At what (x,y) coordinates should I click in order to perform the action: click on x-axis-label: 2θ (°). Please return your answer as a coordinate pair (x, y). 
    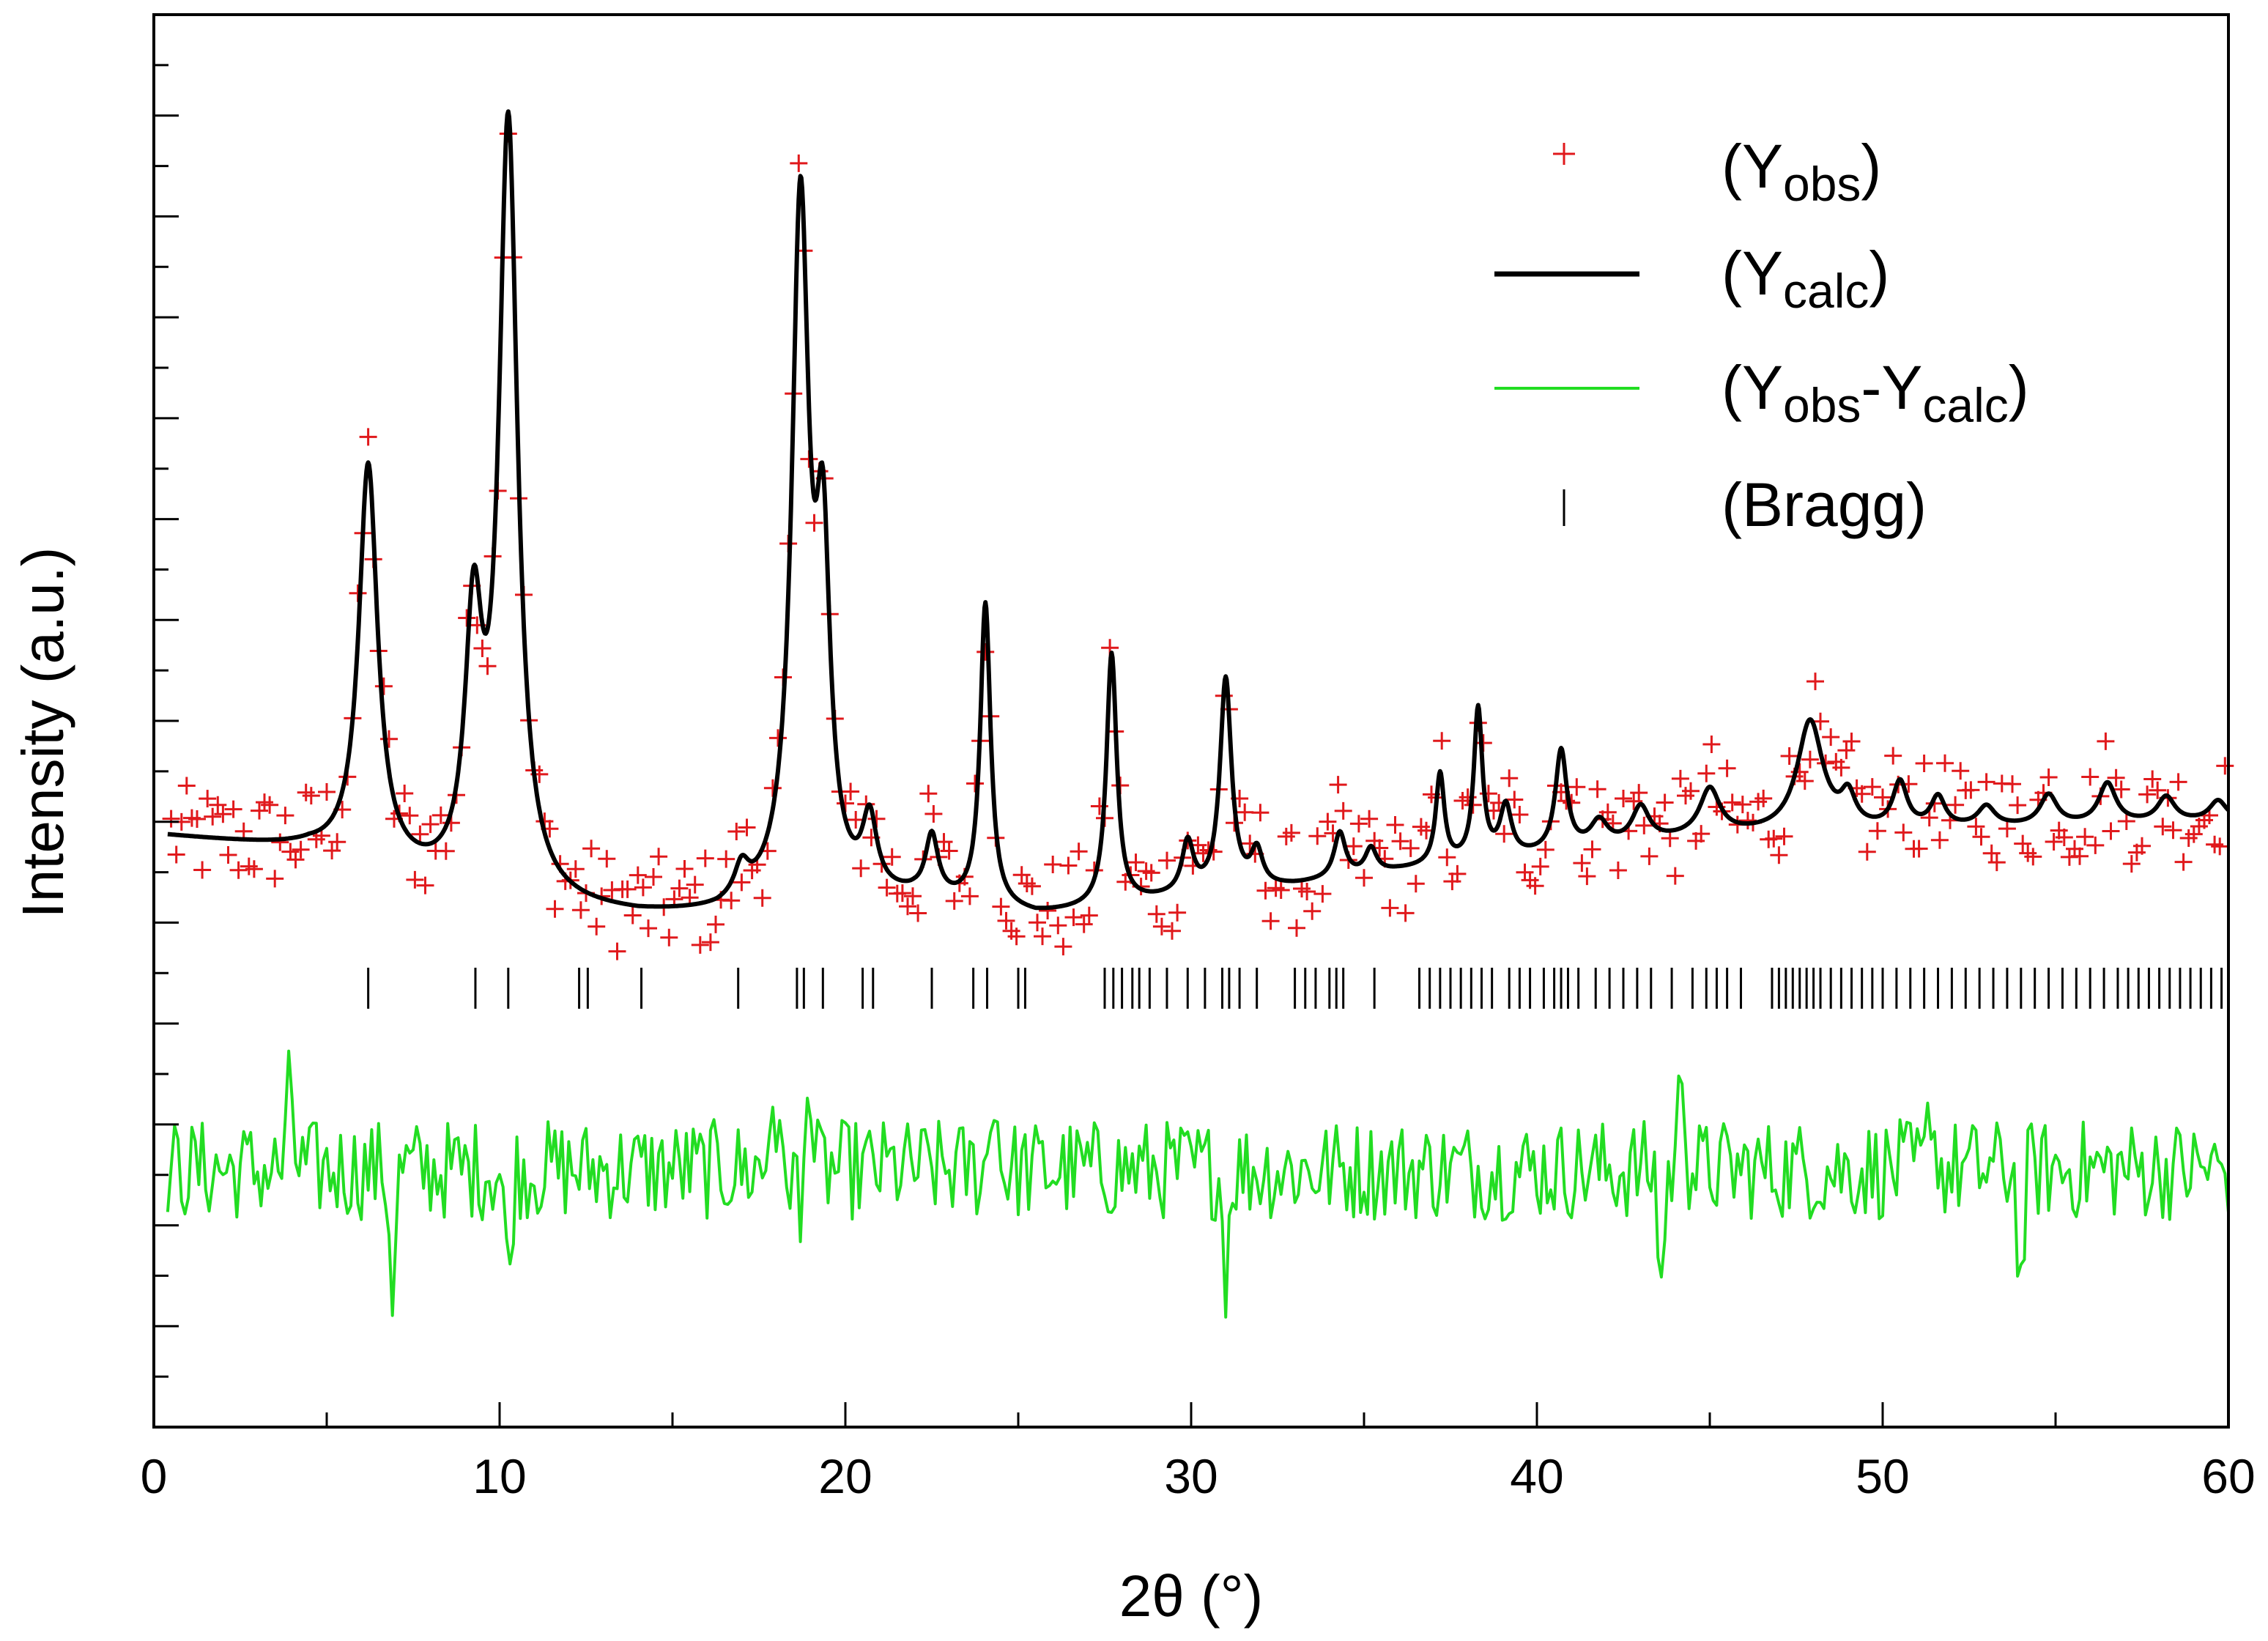
    Looking at the image, I should click on (1191, 1596).